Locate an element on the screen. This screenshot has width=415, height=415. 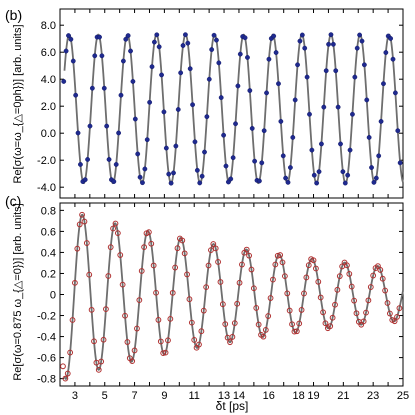
y-tick-label: 2.0 is located at coordinates (48, 107).